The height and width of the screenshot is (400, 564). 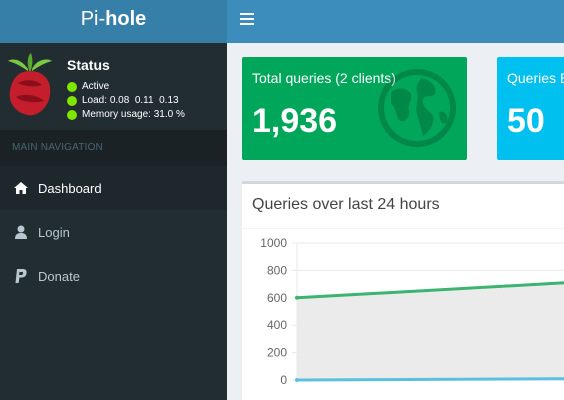 I want to click on panel-divider, so click(x=403, y=228).